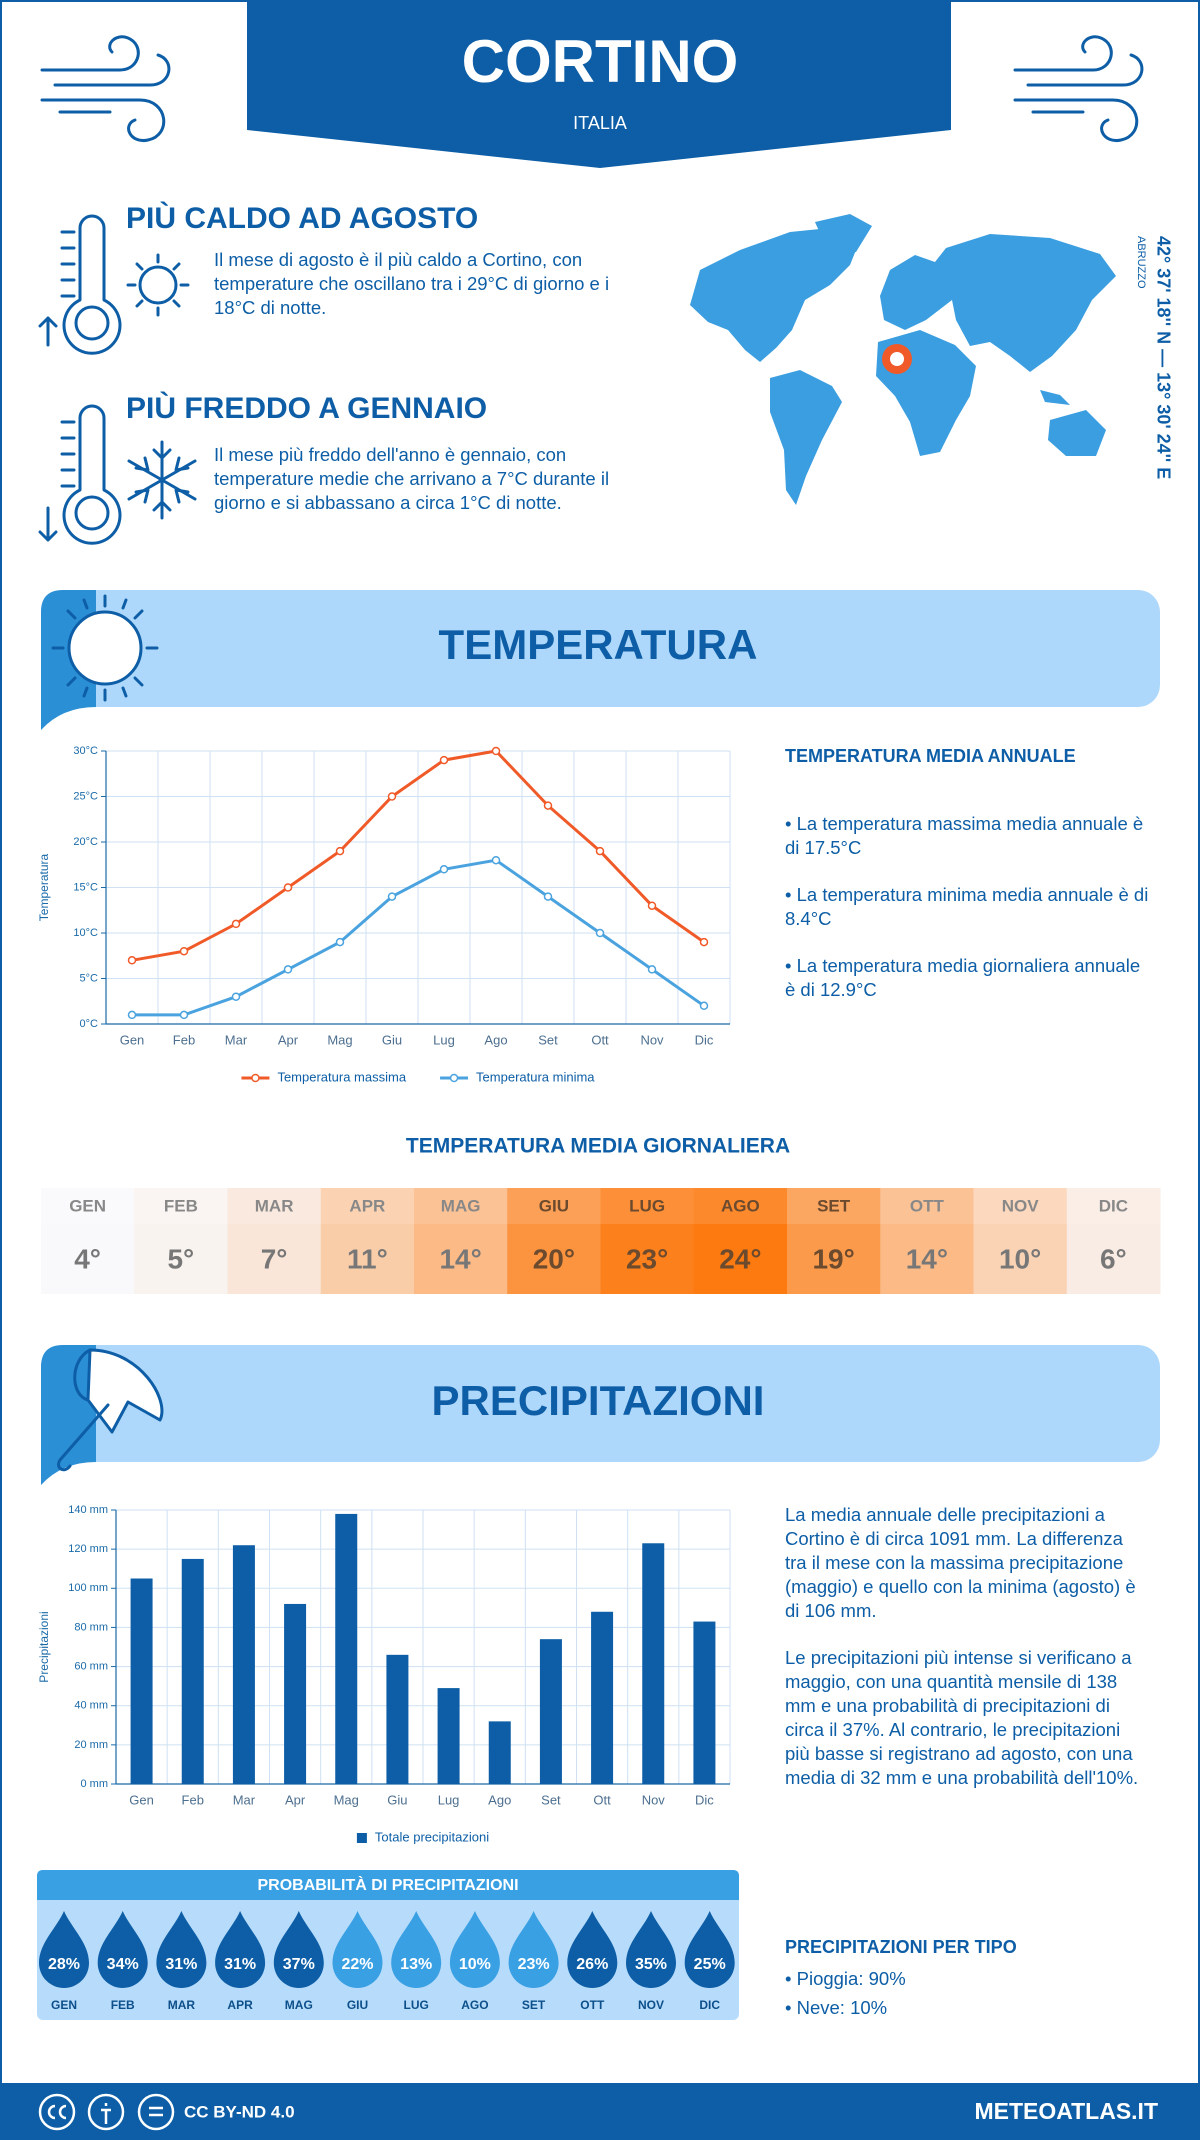 The height and width of the screenshot is (2140, 1200). Describe the element at coordinates (418, 855) in the screenshot. I see `series-line` at that location.